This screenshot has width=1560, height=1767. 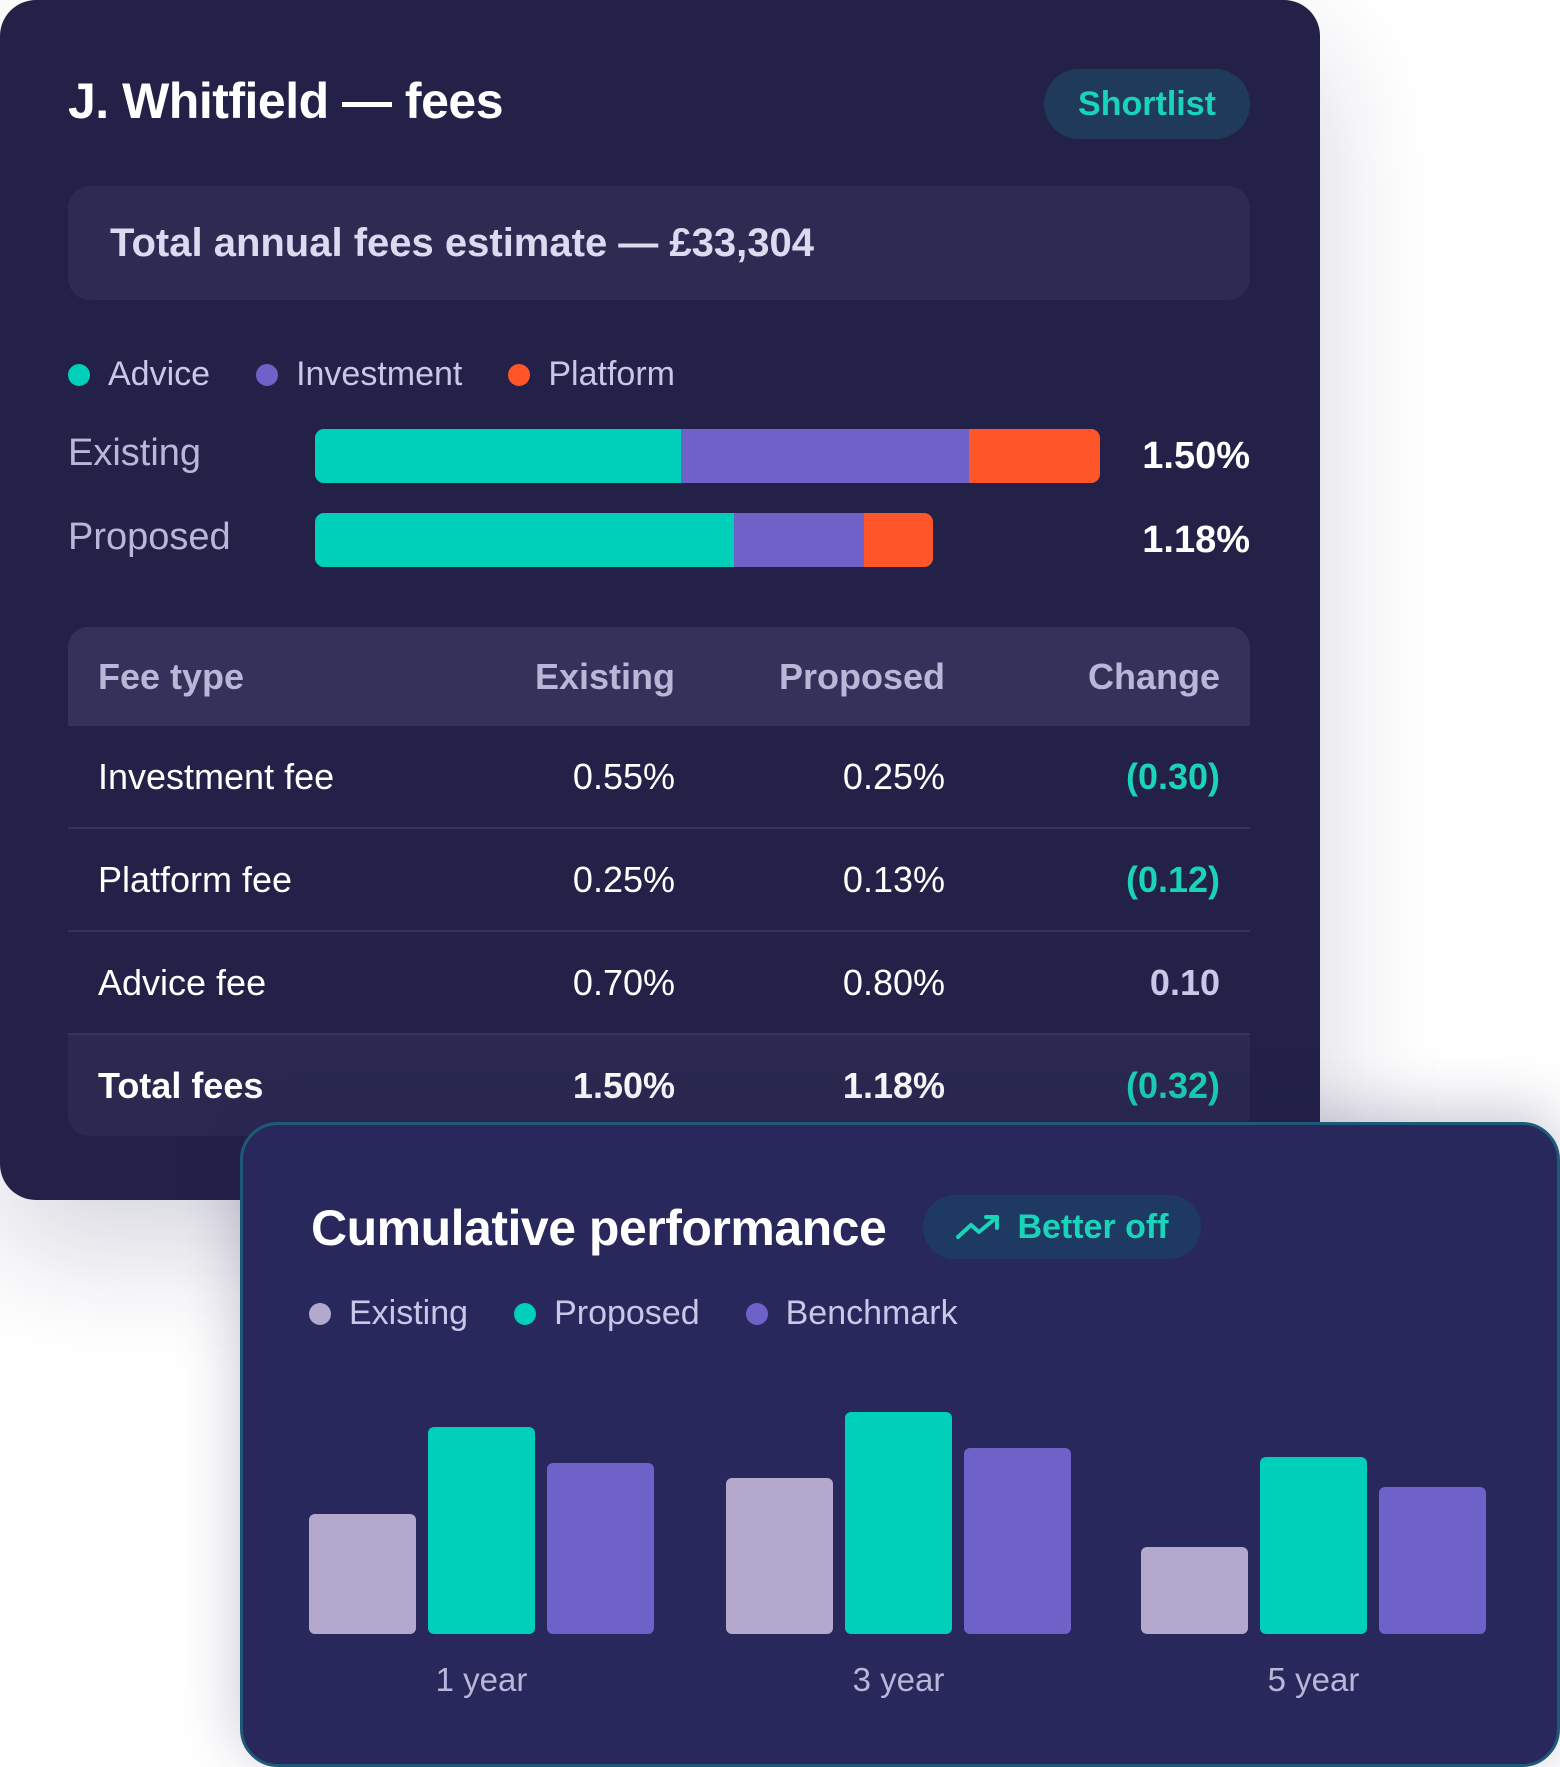 I want to click on existing-fee-bar, so click(x=707, y=456).